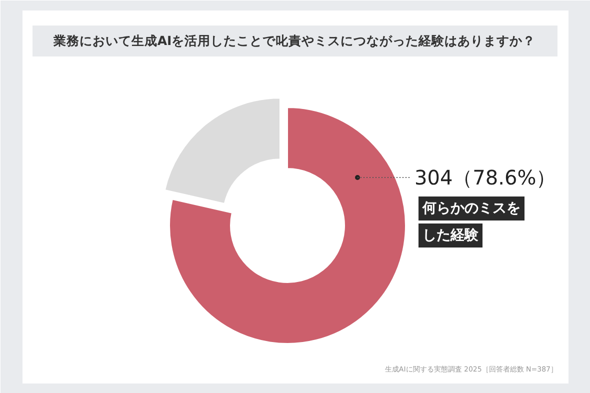 Image resolution: width=590 pixels, height=393 pixels. I want to click on chart-title: 業務において生成AIを活用したことで叱責やミスにつながった経験はありますか？, so click(294, 40).